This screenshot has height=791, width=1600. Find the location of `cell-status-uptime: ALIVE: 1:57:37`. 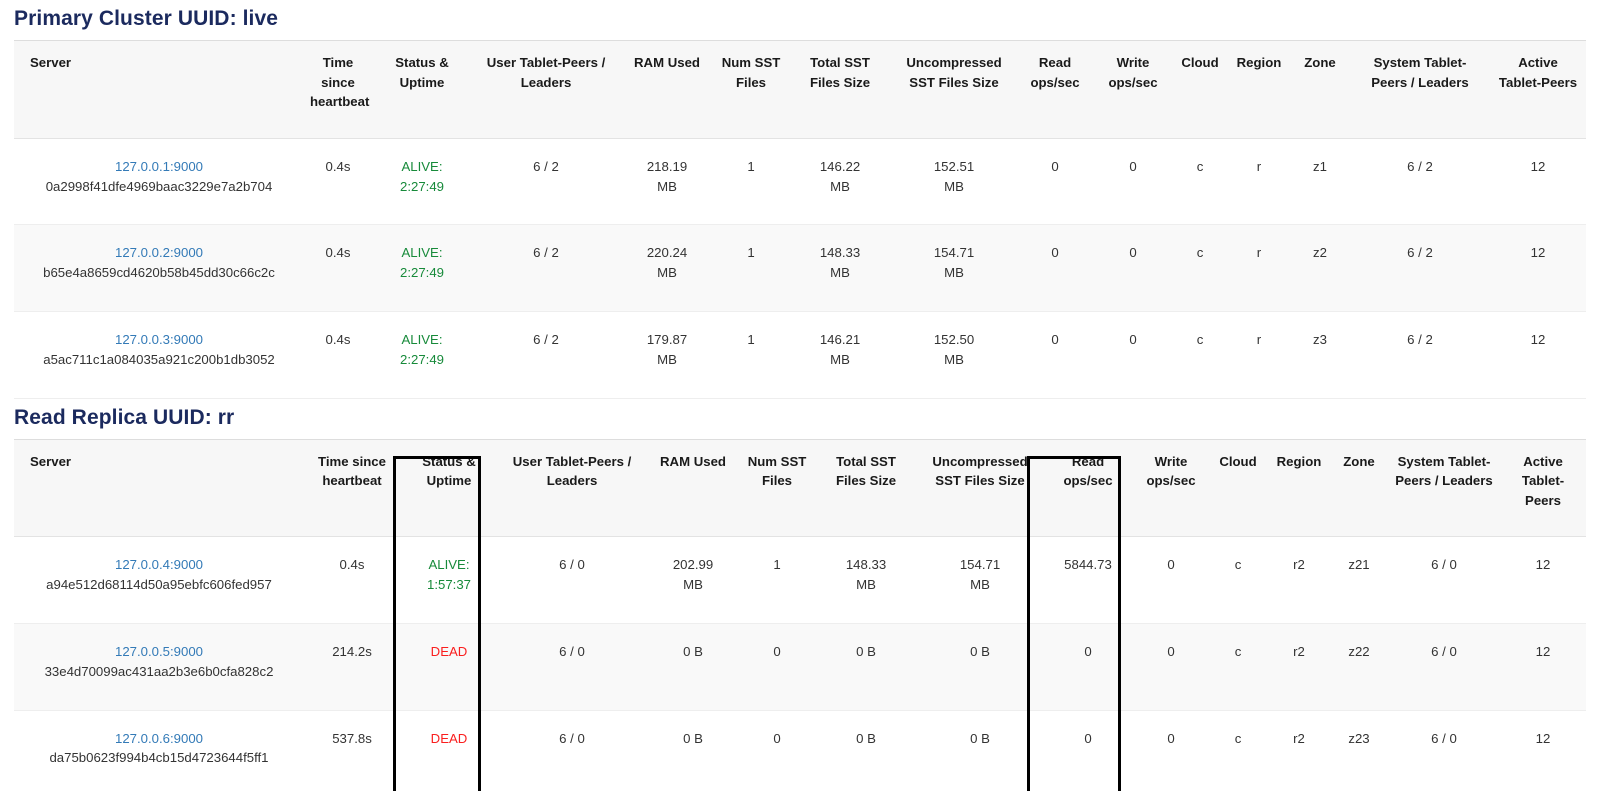

cell-status-uptime: ALIVE: 1:57:37 is located at coordinates (449, 580).